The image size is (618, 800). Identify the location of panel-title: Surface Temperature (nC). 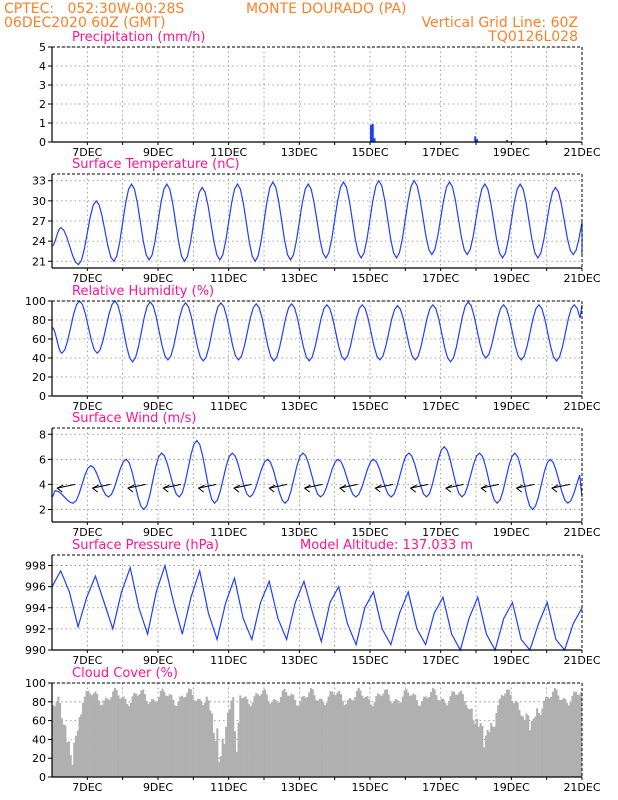
(156, 164).